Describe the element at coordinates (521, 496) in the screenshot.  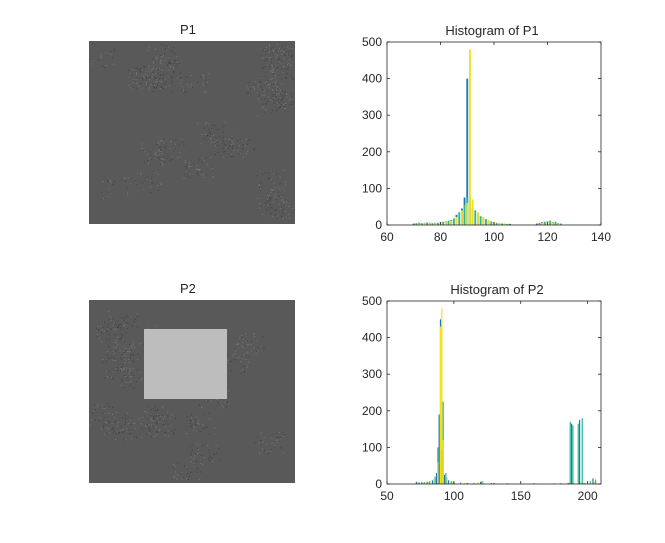
I see `x-tick-label: 150` at that location.